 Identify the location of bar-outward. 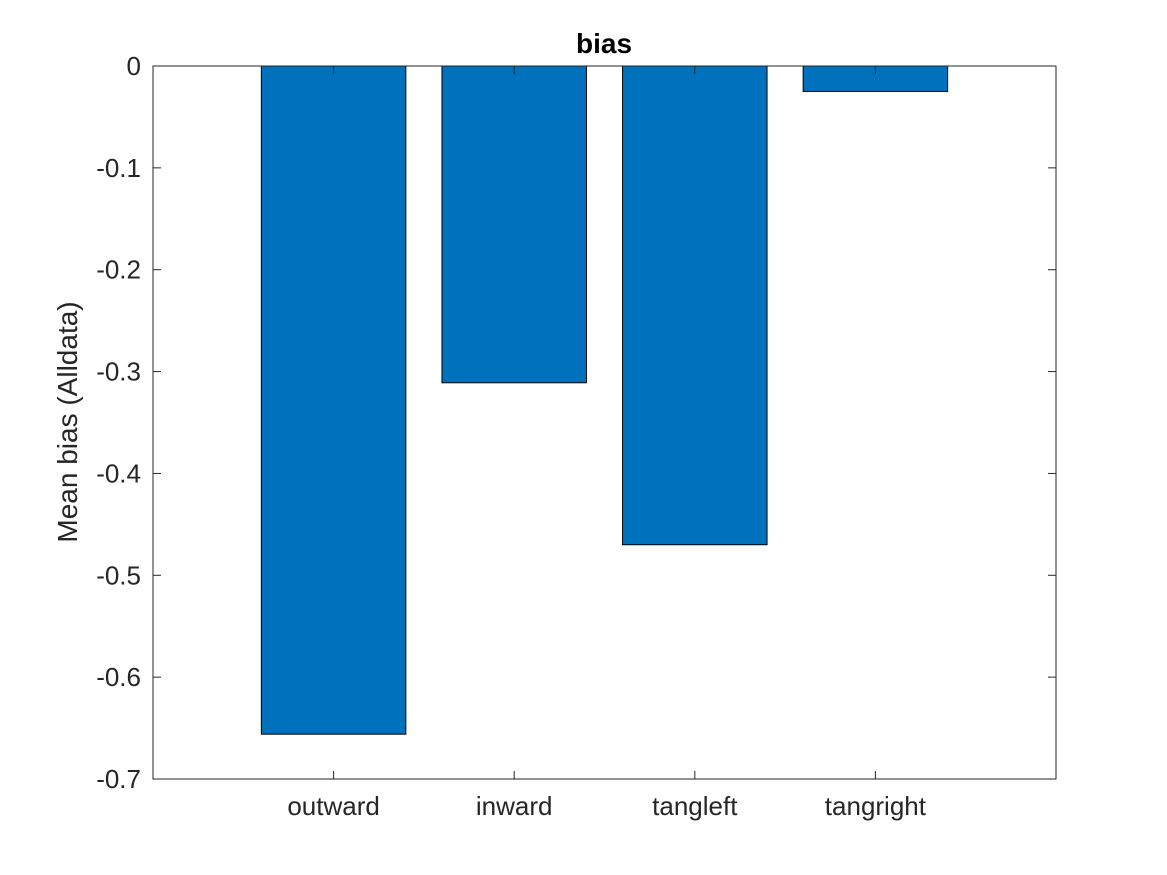
(333, 400).